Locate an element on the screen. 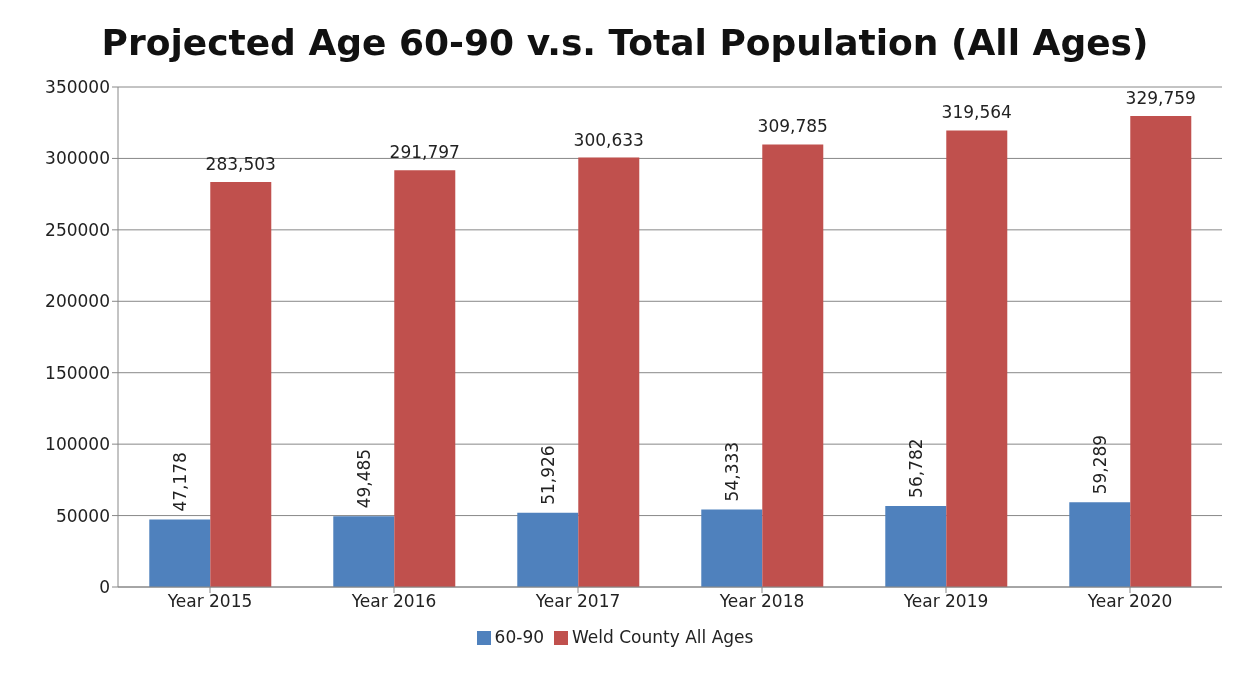 This screenshot has height=679, width=1250. y-tick-label: 250000 is located at coordinates (77, 229).